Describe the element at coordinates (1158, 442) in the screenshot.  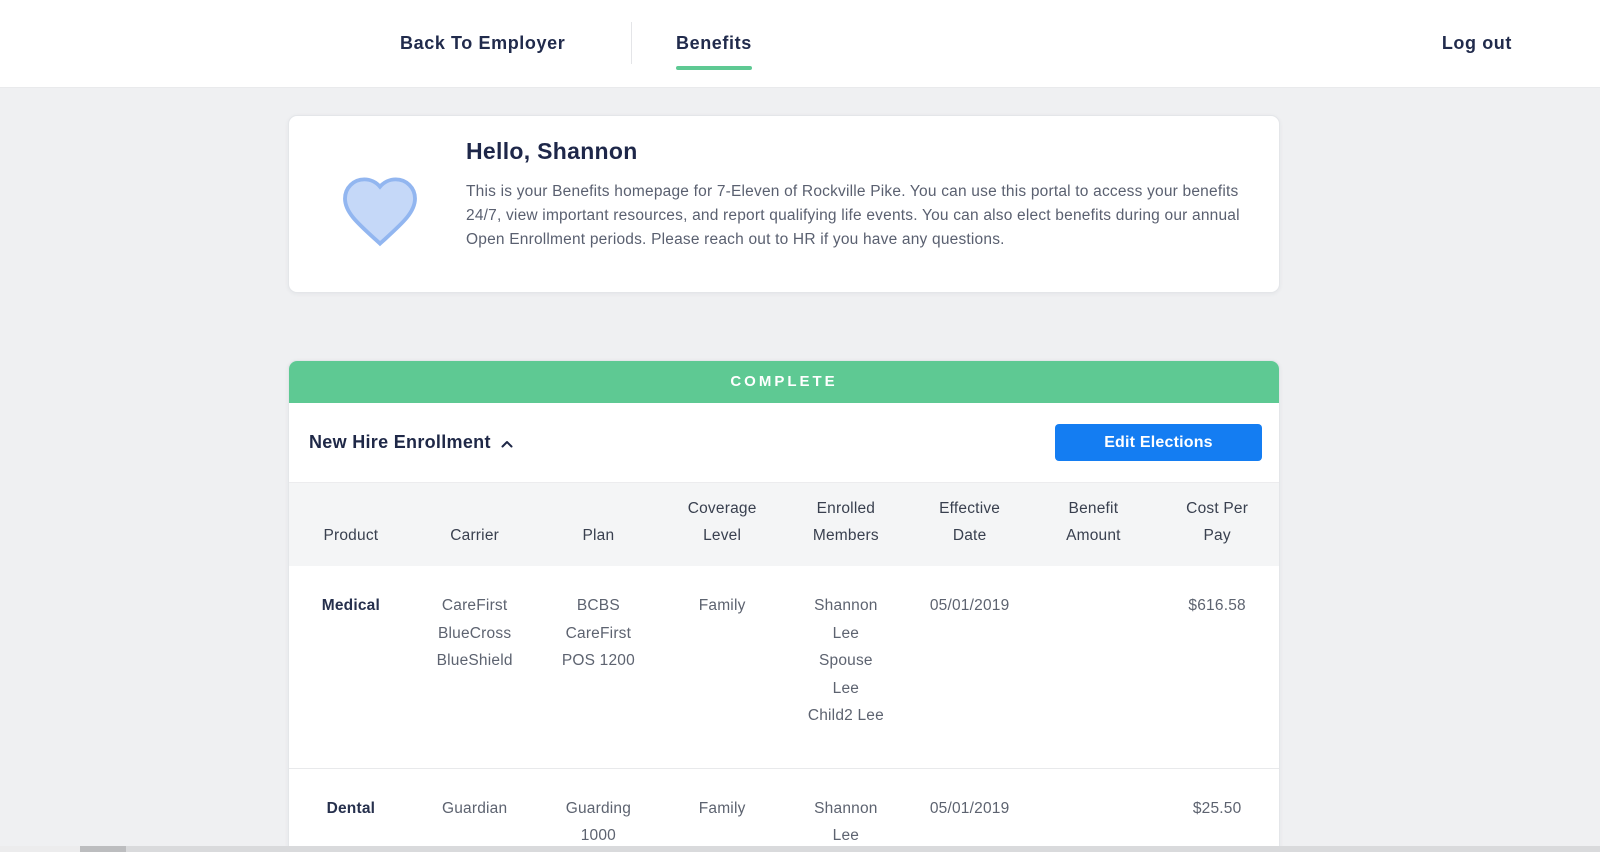
I see `edit-elections-button: Edit Elections` at that location.